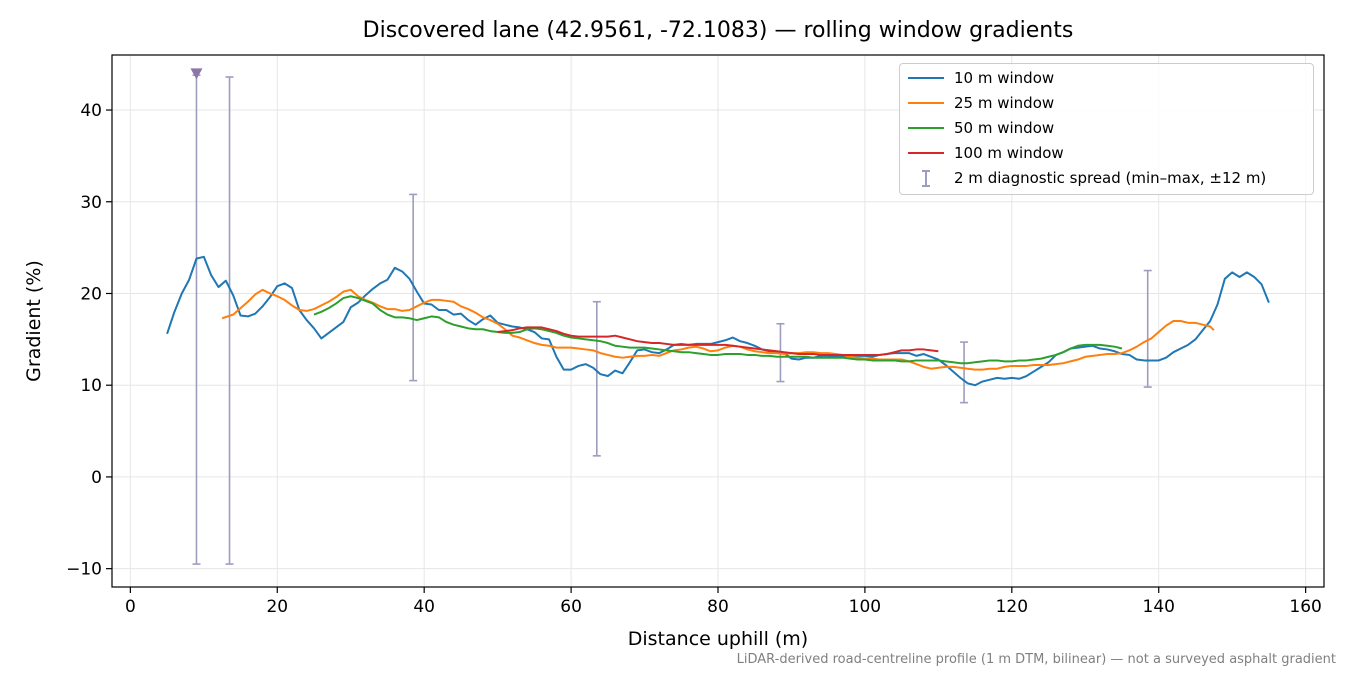 The width and height of the screenshot is (1350, 675). I want to click on y-tick-label: 40, so click(91, 111).